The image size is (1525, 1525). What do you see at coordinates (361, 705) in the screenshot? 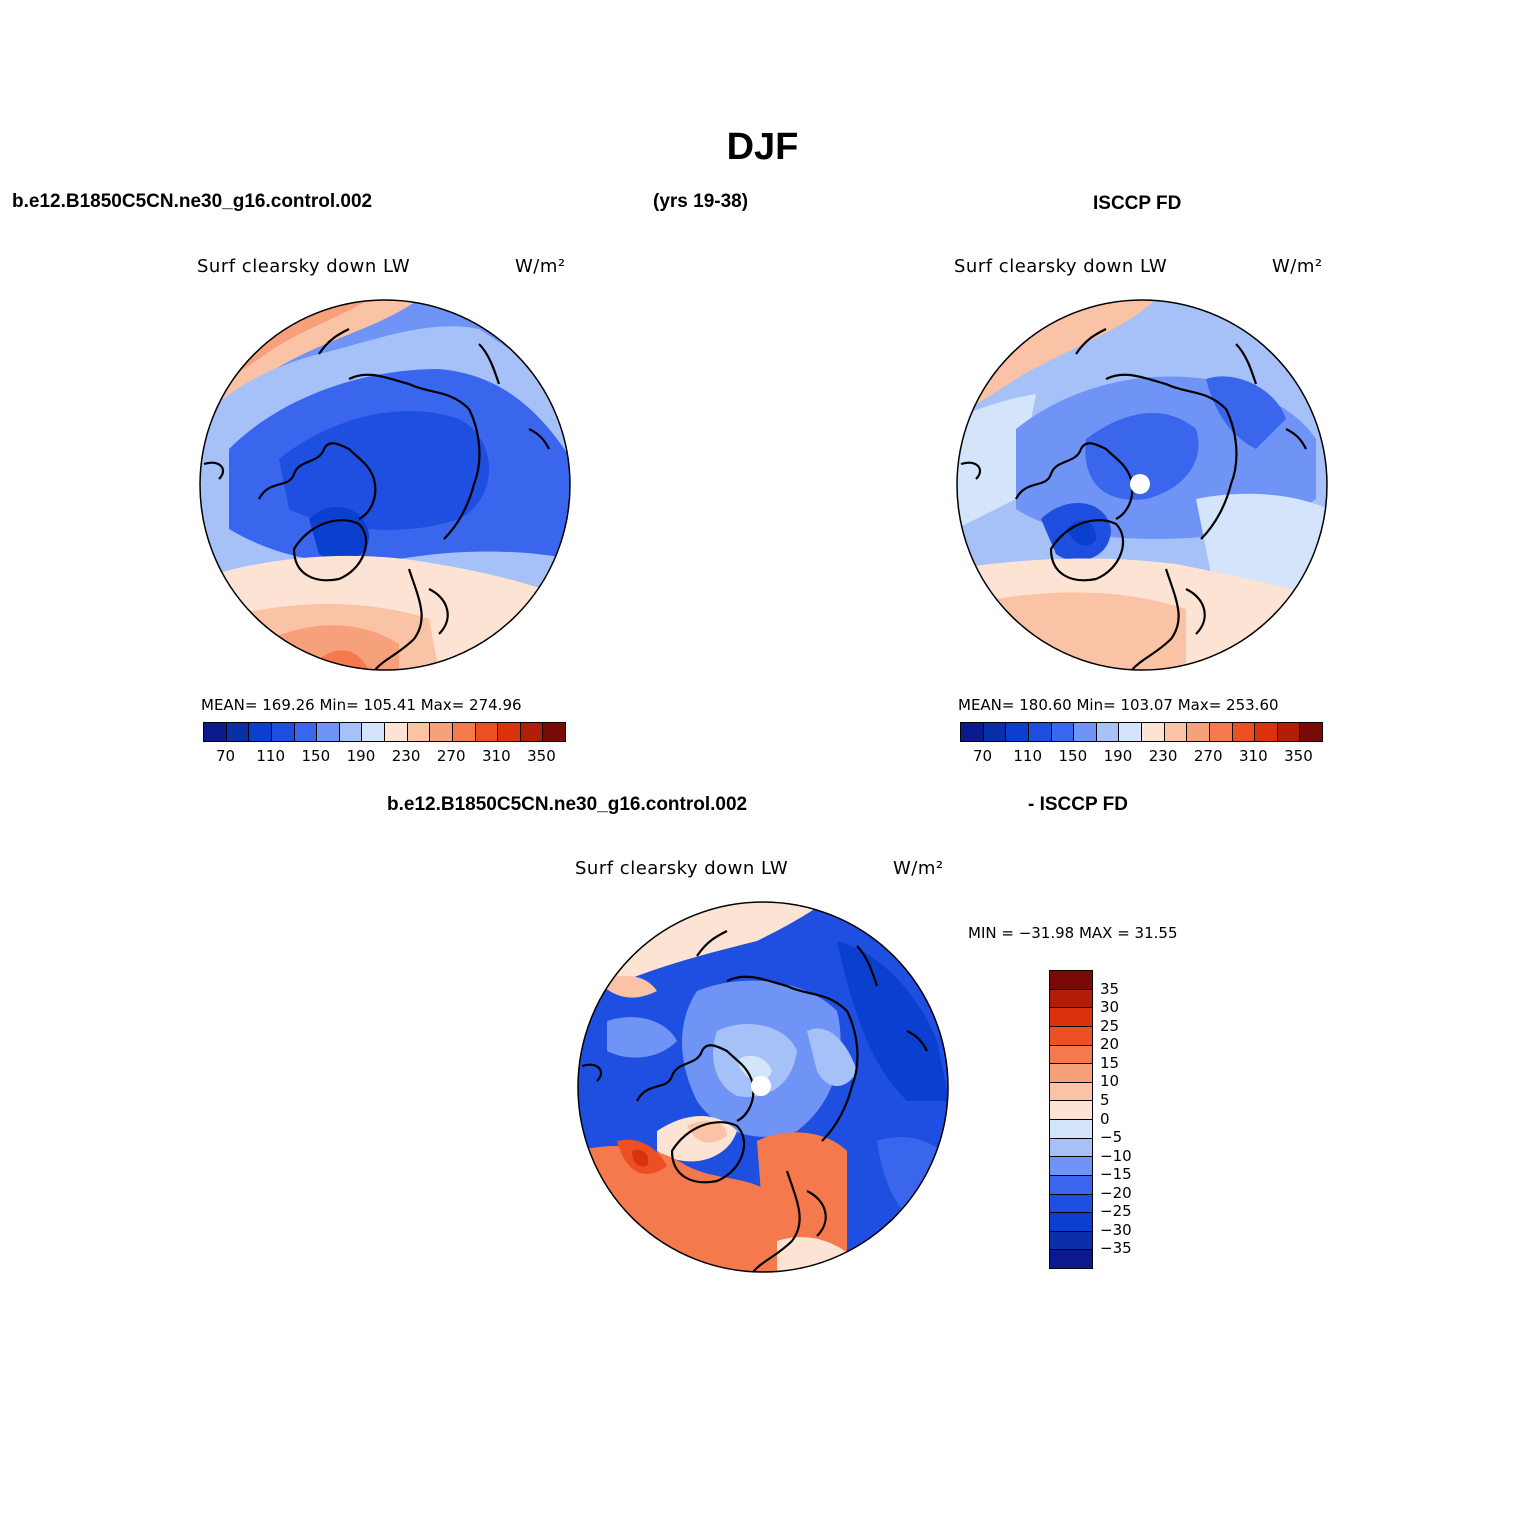
I see `model-stats: MEAN= 169.26 Min= 105.41 Max= 274.96` at bounding box center [361, 705].